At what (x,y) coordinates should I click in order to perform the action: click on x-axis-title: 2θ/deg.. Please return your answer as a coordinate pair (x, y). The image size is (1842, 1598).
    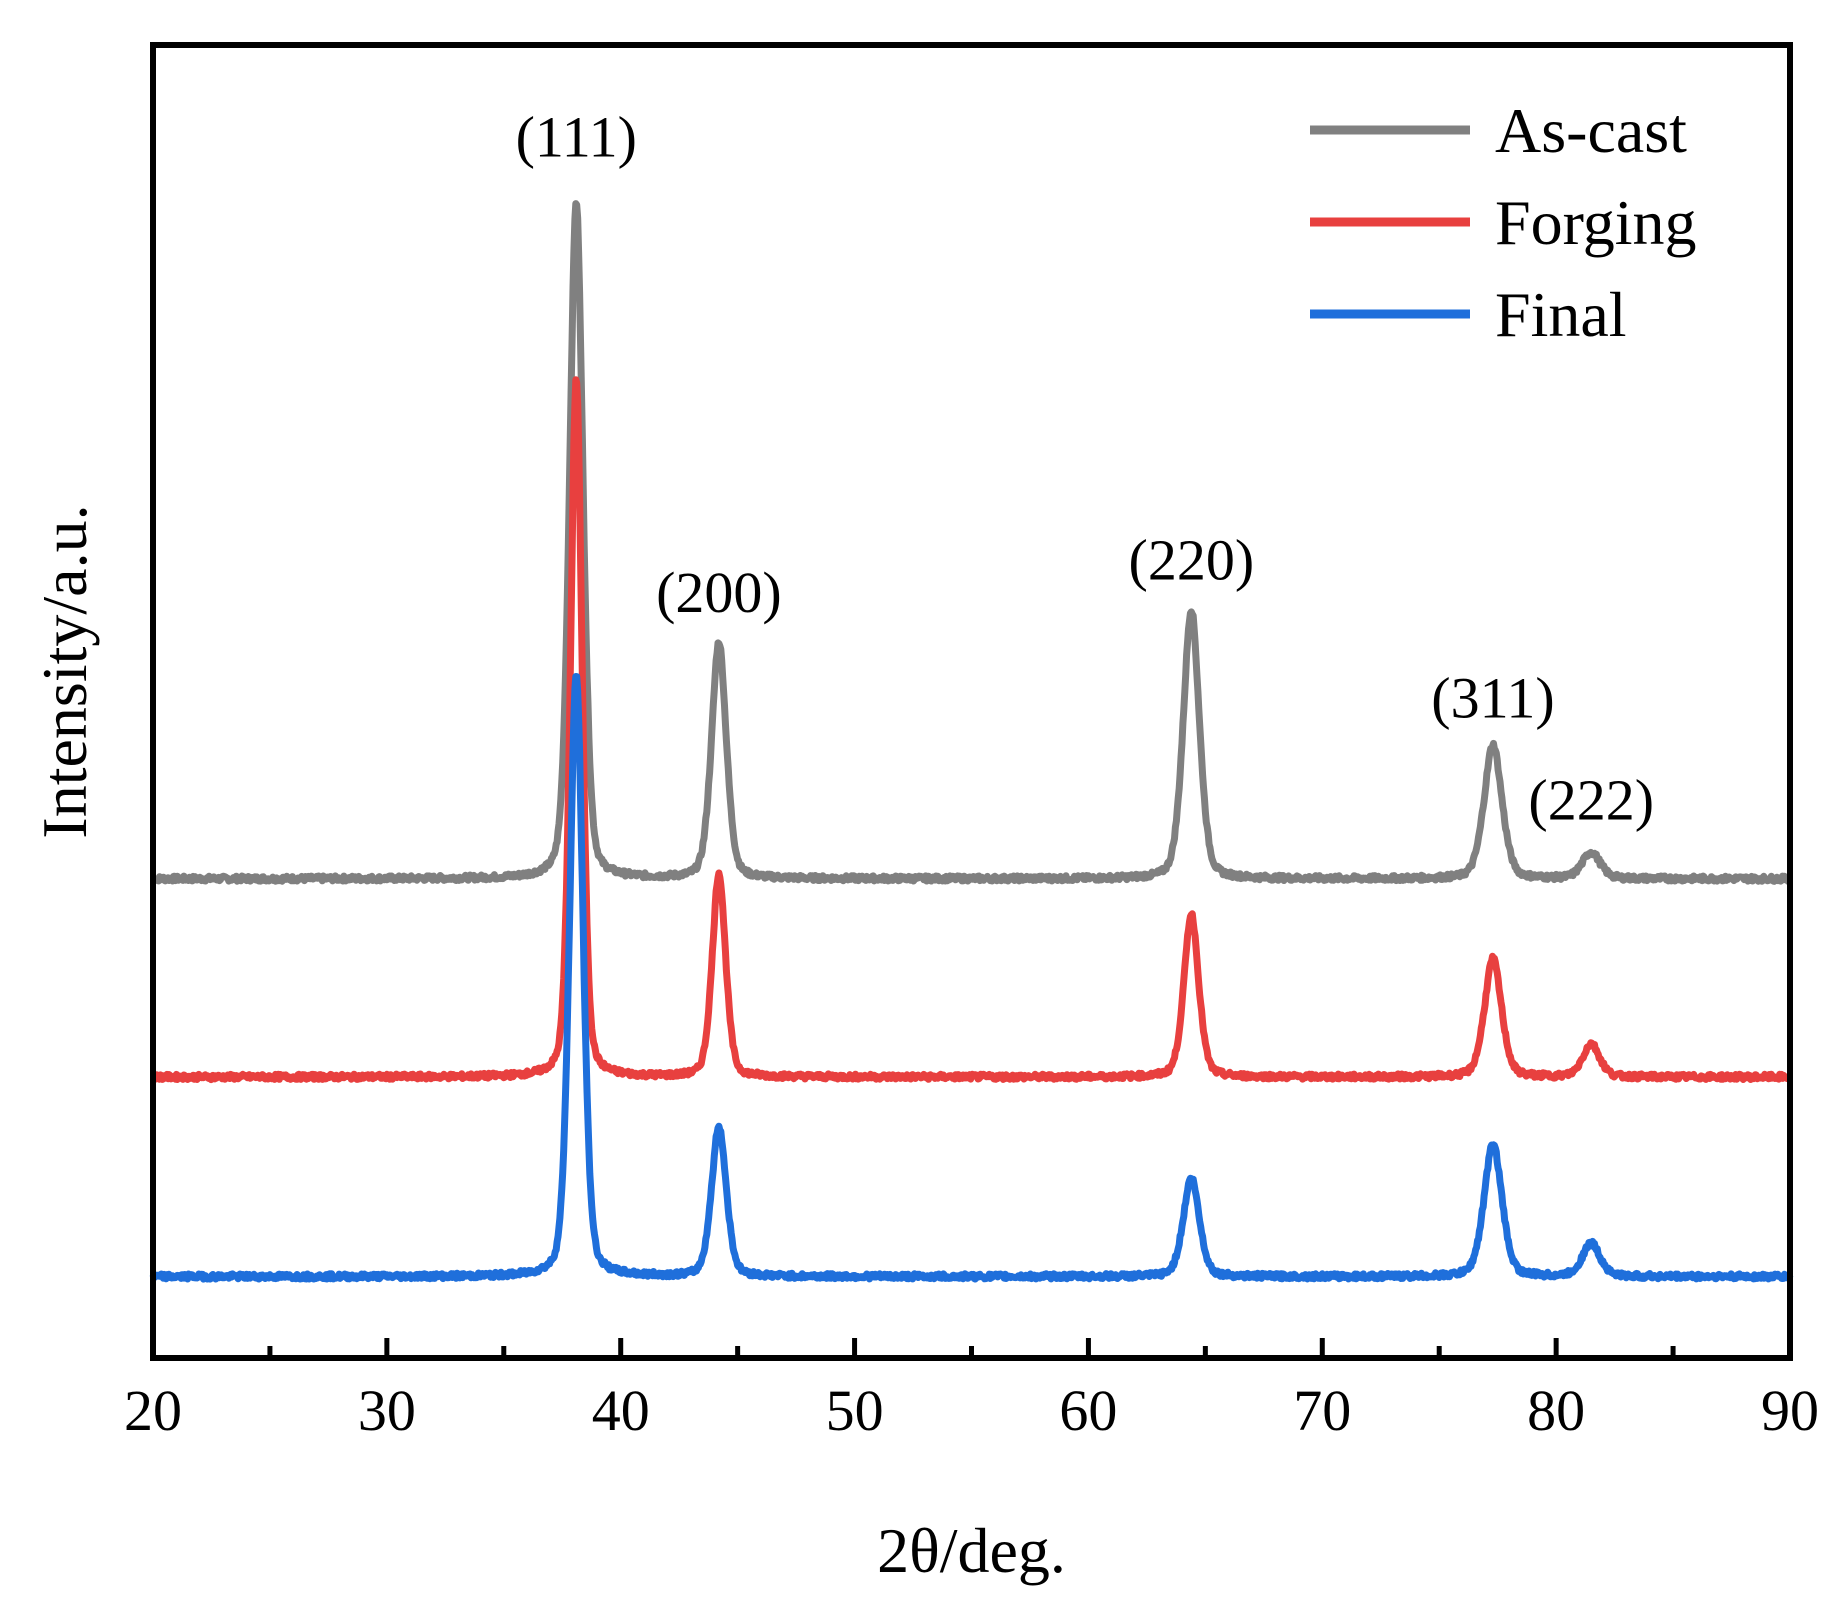
    Looking at the image, I should click on (971, 1550).